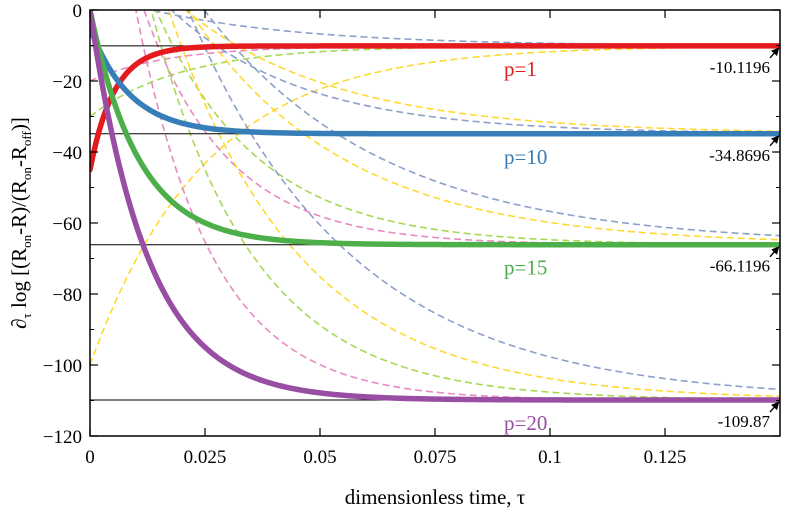 This screenshot has width=789, height=525. What do you see at coordinates (67, 295) in the screenshot?
I see `y-tick-label: −80` at bounding box center [67, 295].